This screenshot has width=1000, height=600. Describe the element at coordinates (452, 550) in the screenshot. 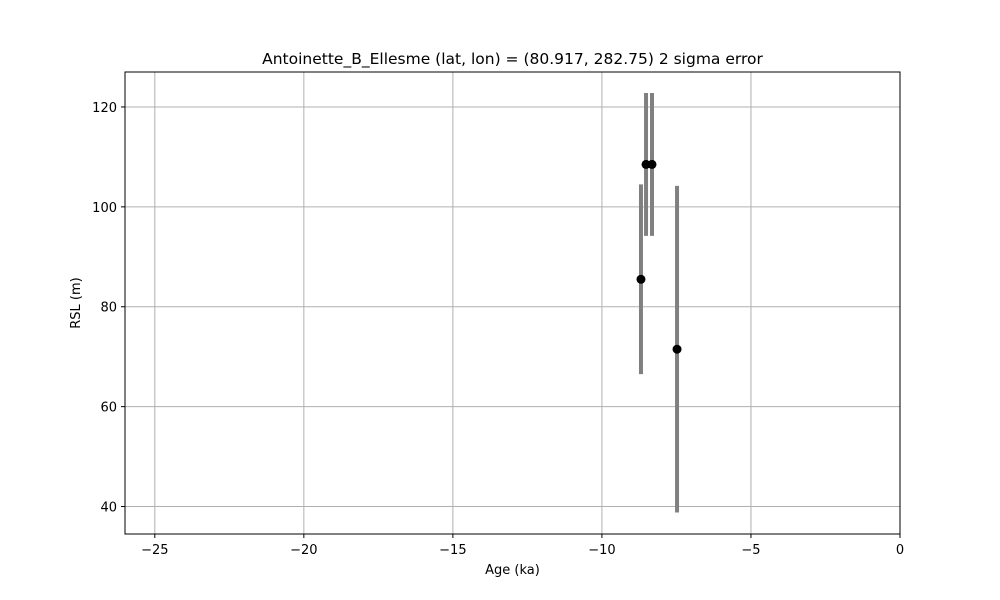

I see `x-tick-label: −15` at that location.